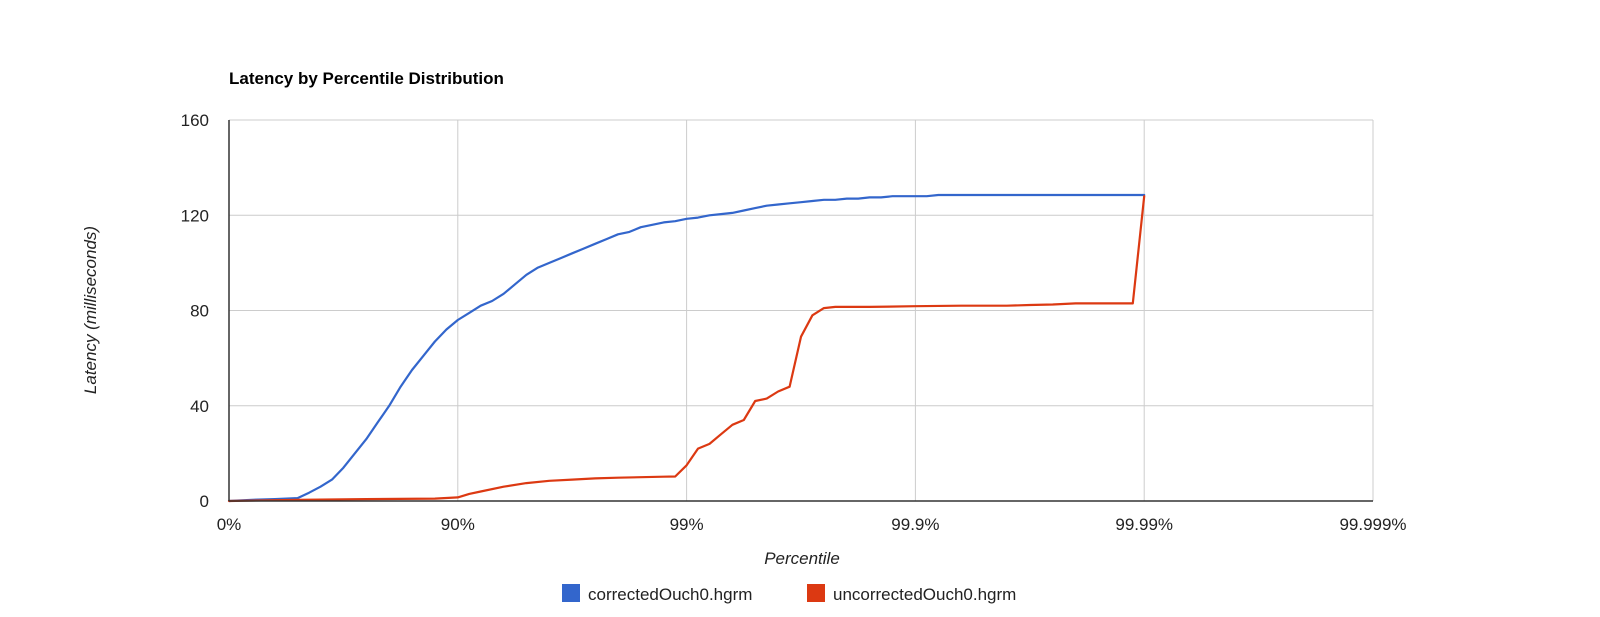 The width and height of the screenshot is (1600, 617). I want to click on legend-item-uncorrected: uncorrectedOuch0.hgrm, so click(911, 594).